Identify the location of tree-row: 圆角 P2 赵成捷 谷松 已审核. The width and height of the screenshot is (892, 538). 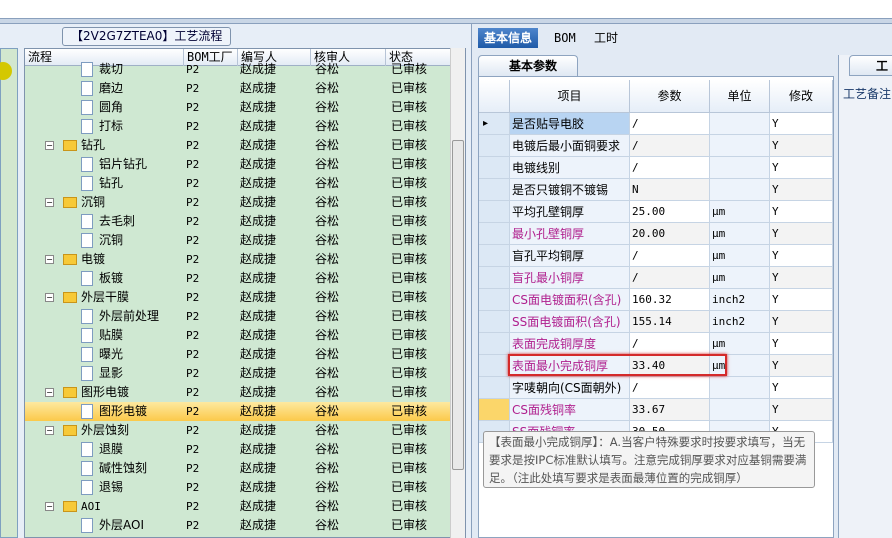
(238, 107).